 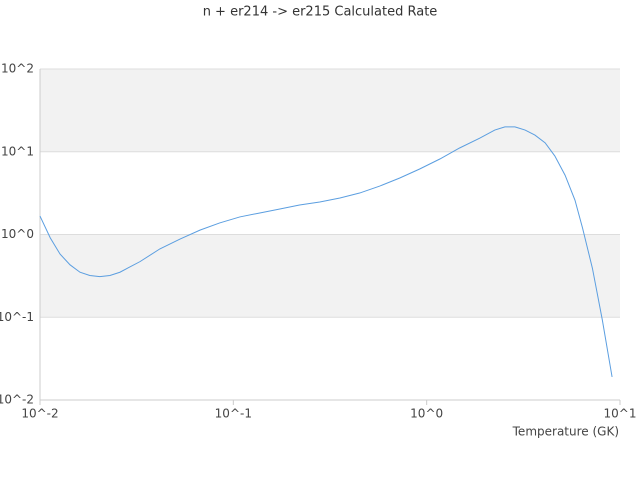 What do you see at coordinates (233, 414) in the screenshot?
I see `x-tick-label: 10^-1` at bounding box center [233, 414].